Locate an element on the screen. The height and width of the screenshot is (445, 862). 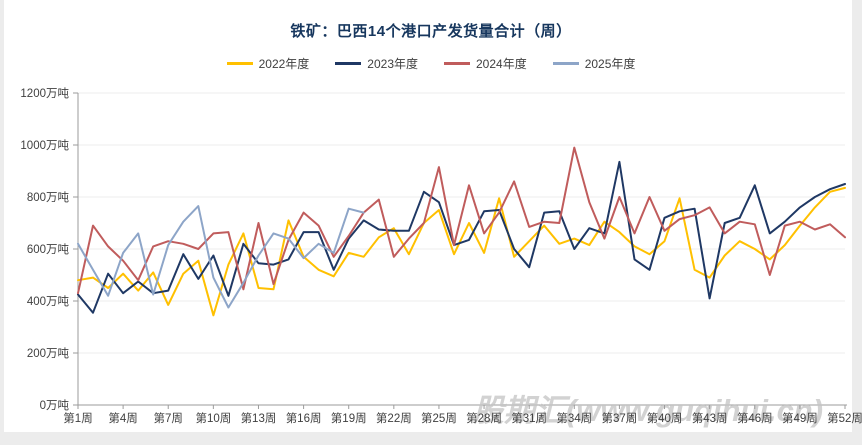
y-axis-label: 1000万吨 is located at coordinates (44, 145).